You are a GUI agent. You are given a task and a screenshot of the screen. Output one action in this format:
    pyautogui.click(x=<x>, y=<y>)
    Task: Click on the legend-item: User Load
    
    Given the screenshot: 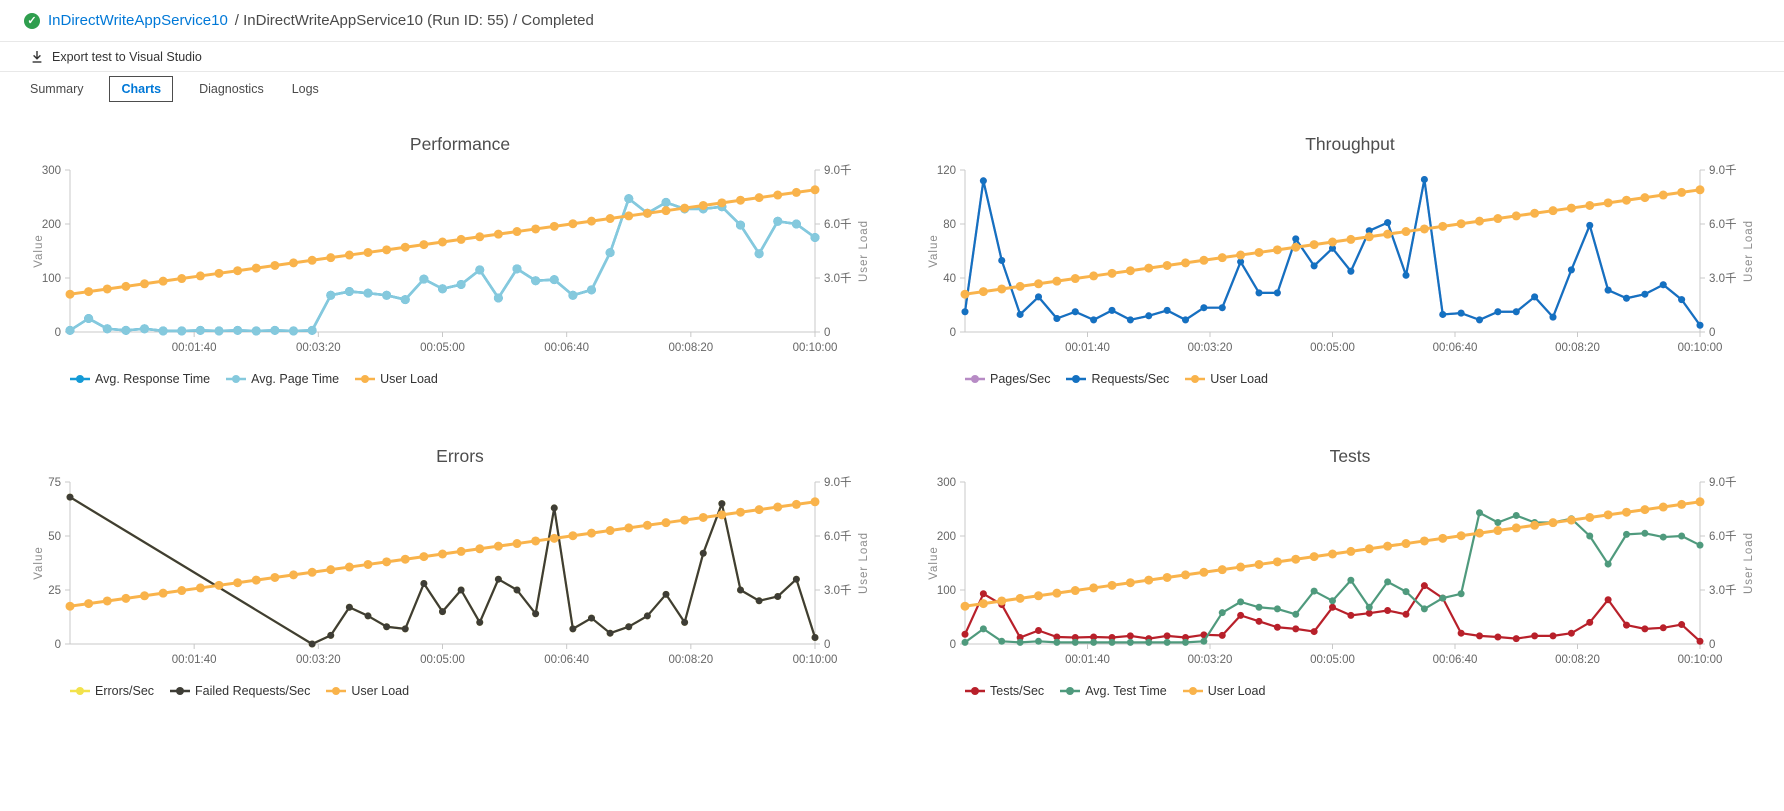 What is the action you would take?
    pyautogui.click(x=396, y=379)
    